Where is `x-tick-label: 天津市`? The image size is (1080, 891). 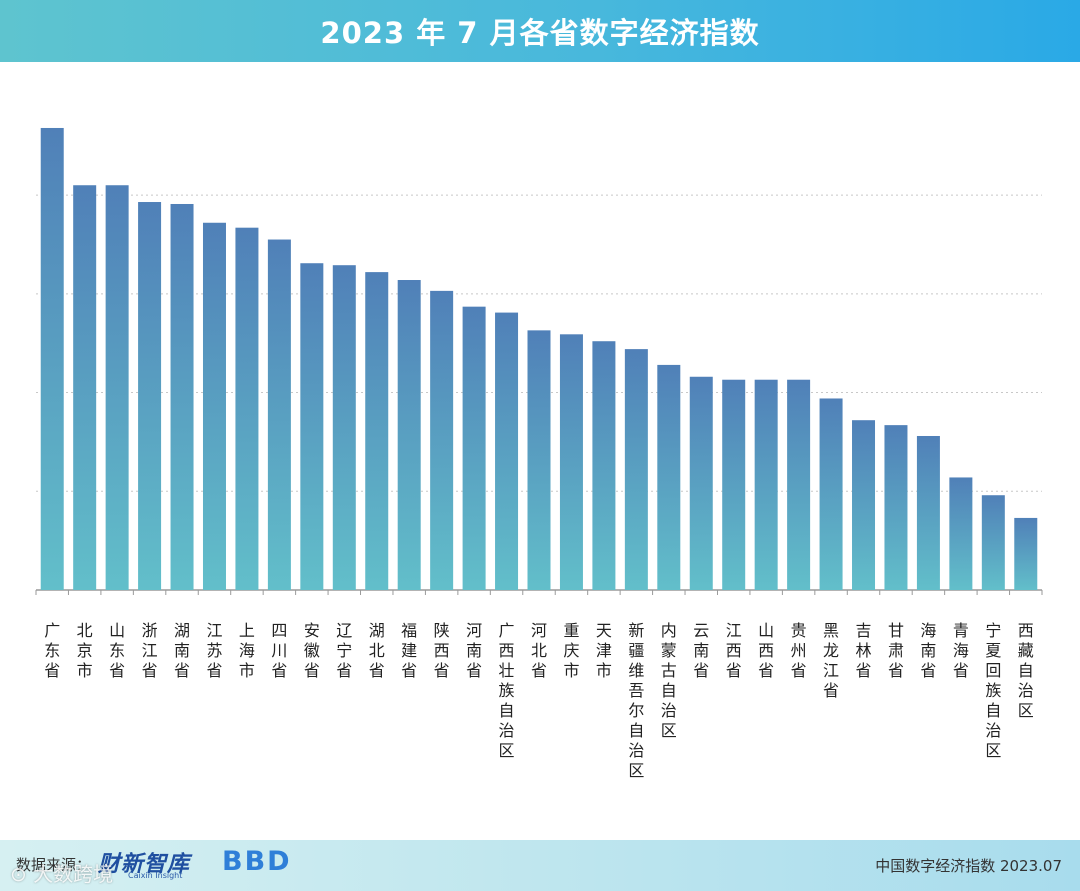 x-tick-label: 天津市 is located at coordinates (604, 650).